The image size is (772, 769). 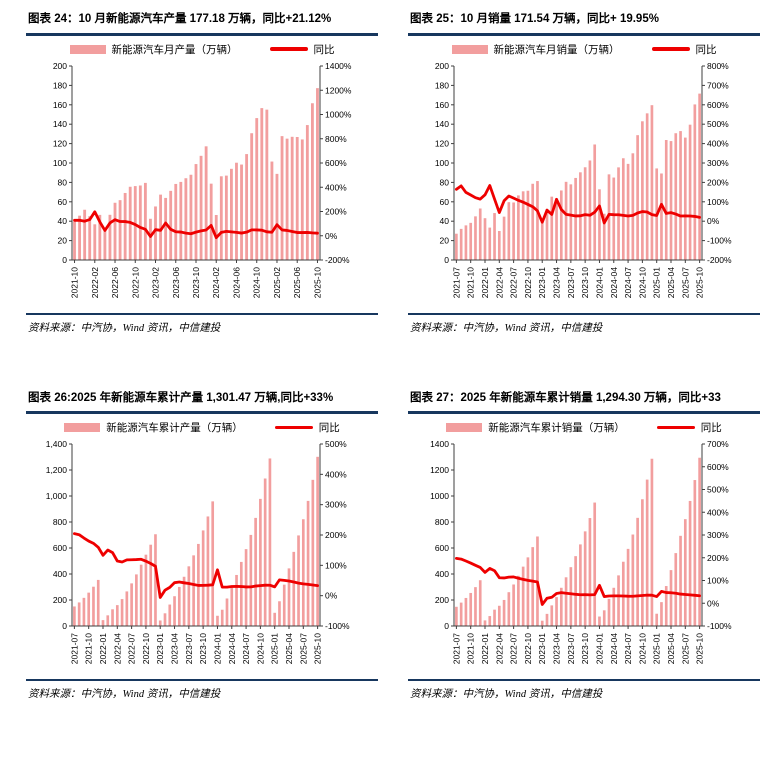 I want to click on svg-text: 2021-10, so click(x=75, y=281).